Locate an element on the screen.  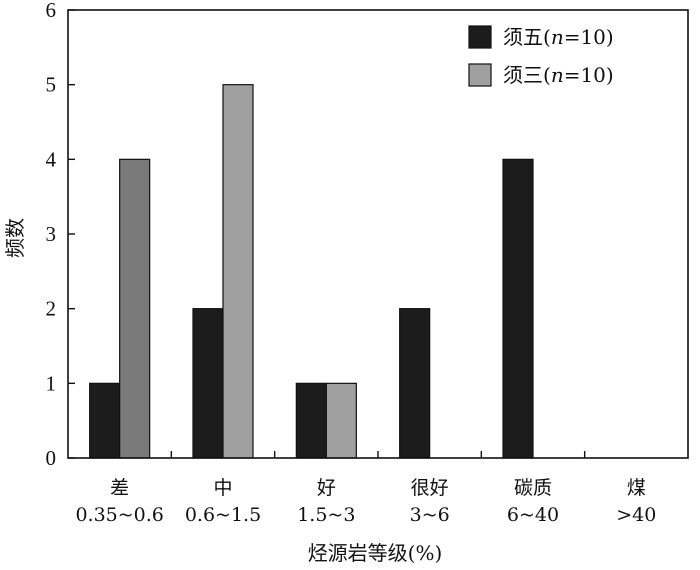
category-name-label: 煤 is located at coordinates (636, 488).